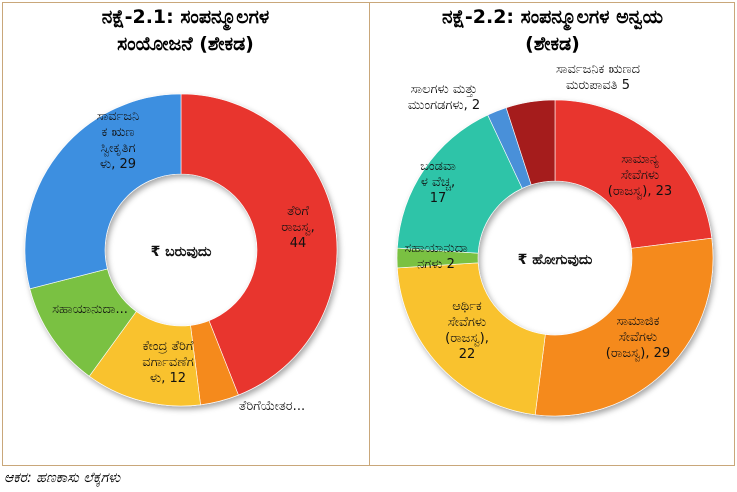  Describe the element at coordinates (62, 478) in the screenshot. I see `source-note: ಆಕರ: ಹಣಕಾಸು ಲೆಕ್ಕಗಳು` at that location.